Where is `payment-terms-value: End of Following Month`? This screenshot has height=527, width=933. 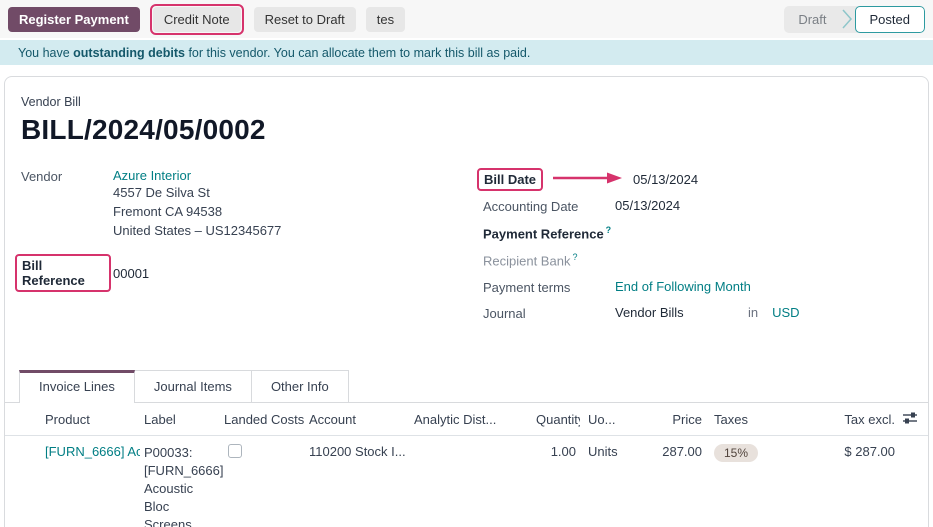
payment-terms-value: End of Following Month is located at coordinates (683, 286).